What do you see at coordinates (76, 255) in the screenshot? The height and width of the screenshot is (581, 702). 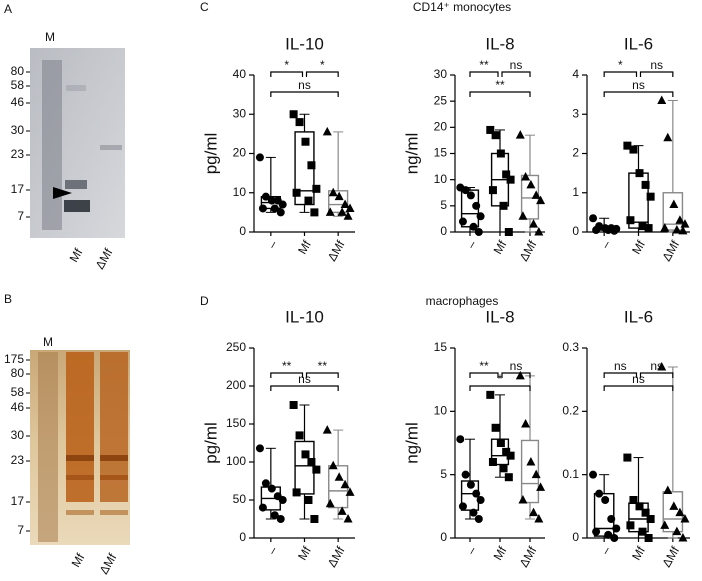 I see `lane-label: Mf` at bounding box center [76, 255].